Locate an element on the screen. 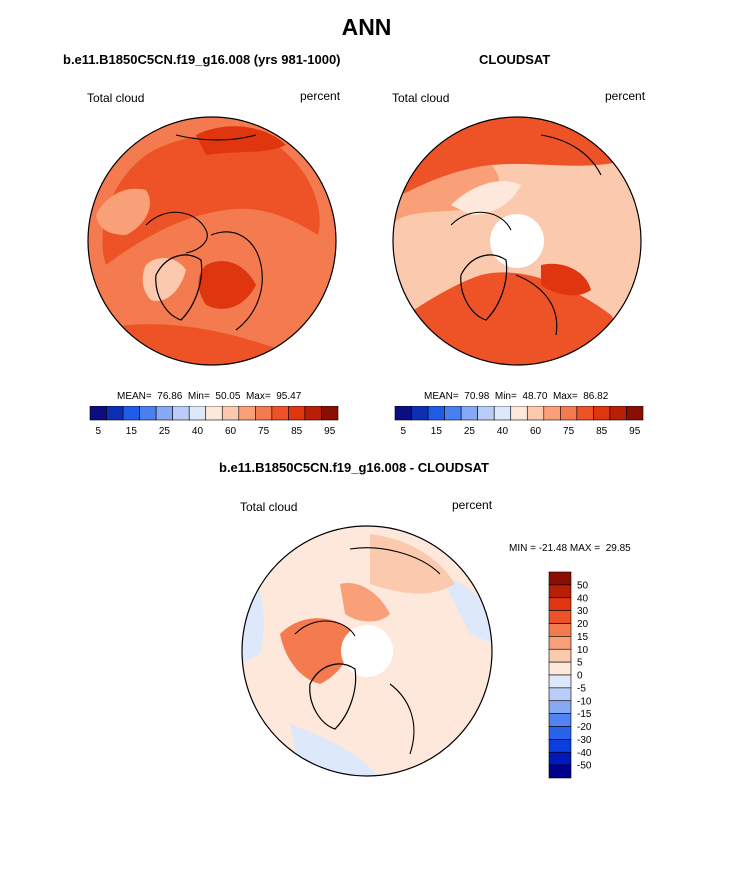  panel3-field-neg is located at coordinates (253, 614).